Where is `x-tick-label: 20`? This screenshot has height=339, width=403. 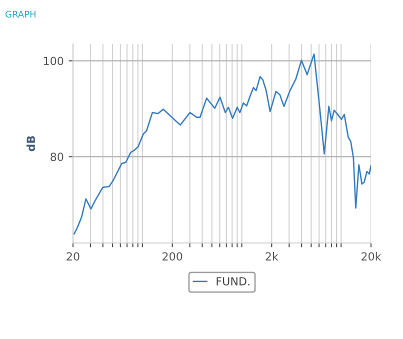 x-tick-label: 20 is located at coordinates (73, 256).